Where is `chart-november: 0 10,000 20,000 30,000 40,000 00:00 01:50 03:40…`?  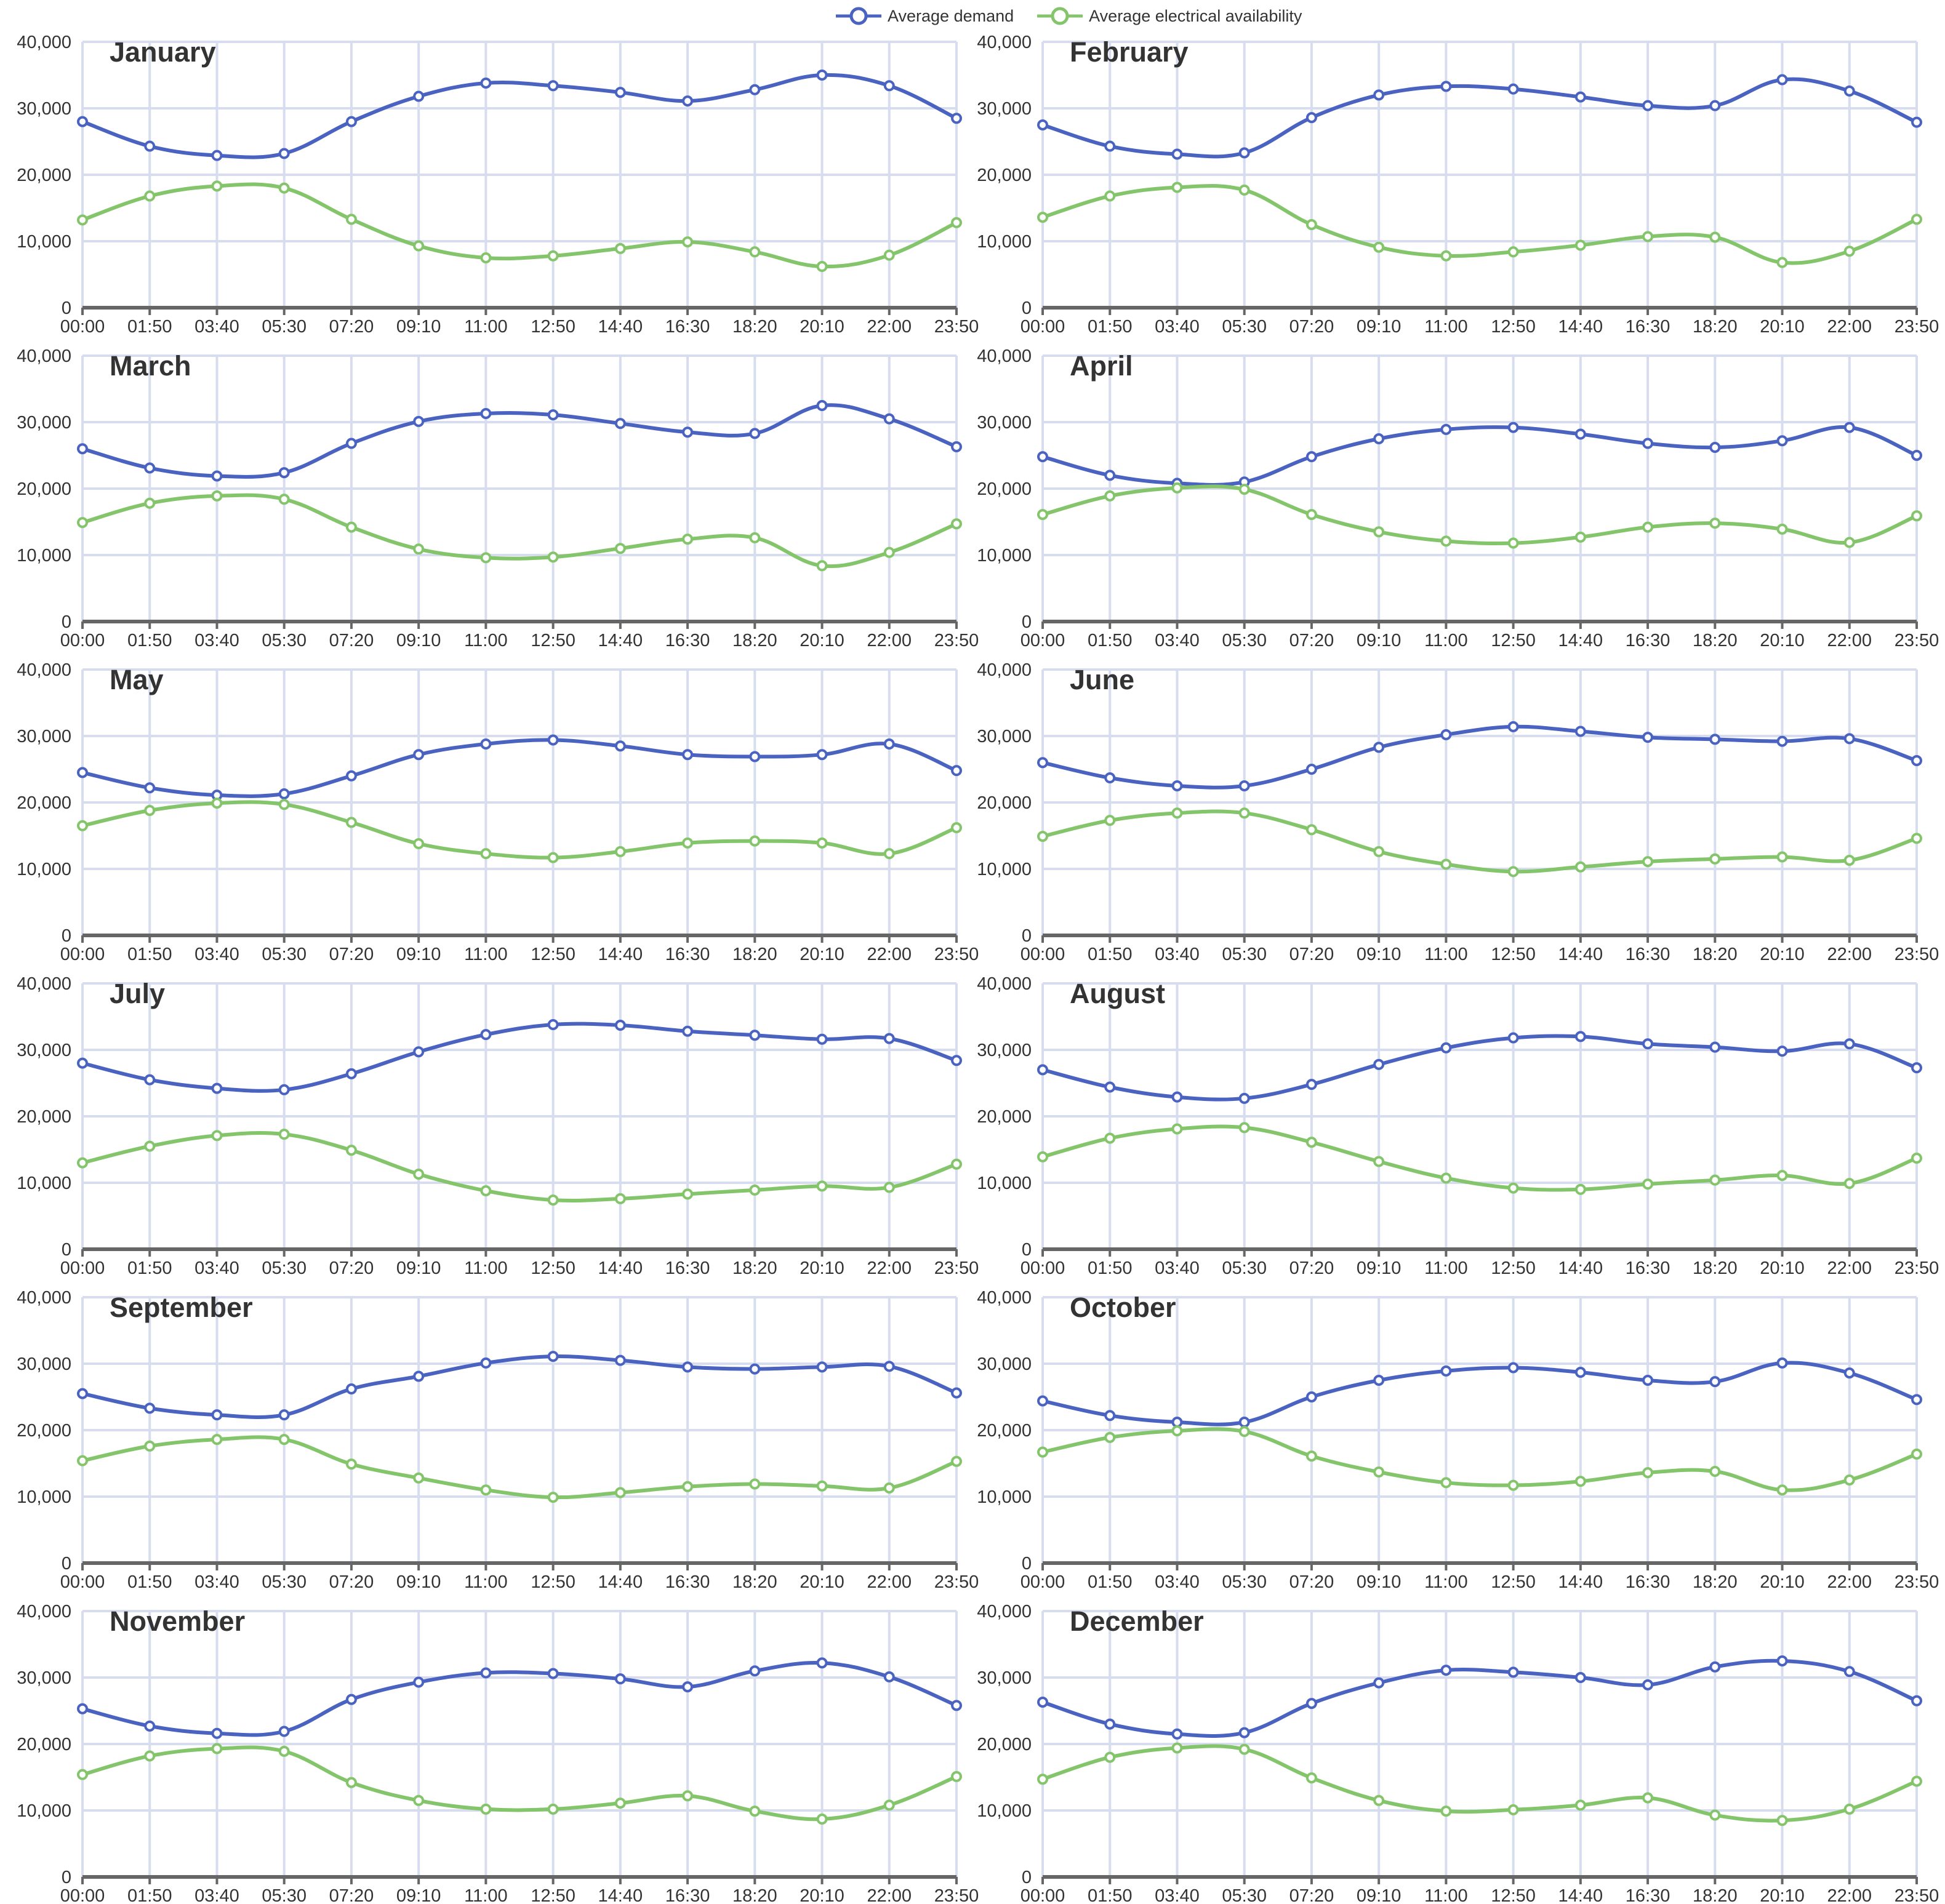
chart-november: 0 10,000 20,000 30,000 40,000 00:00 01:50 03:40… is located at coordinates (498, 1753).